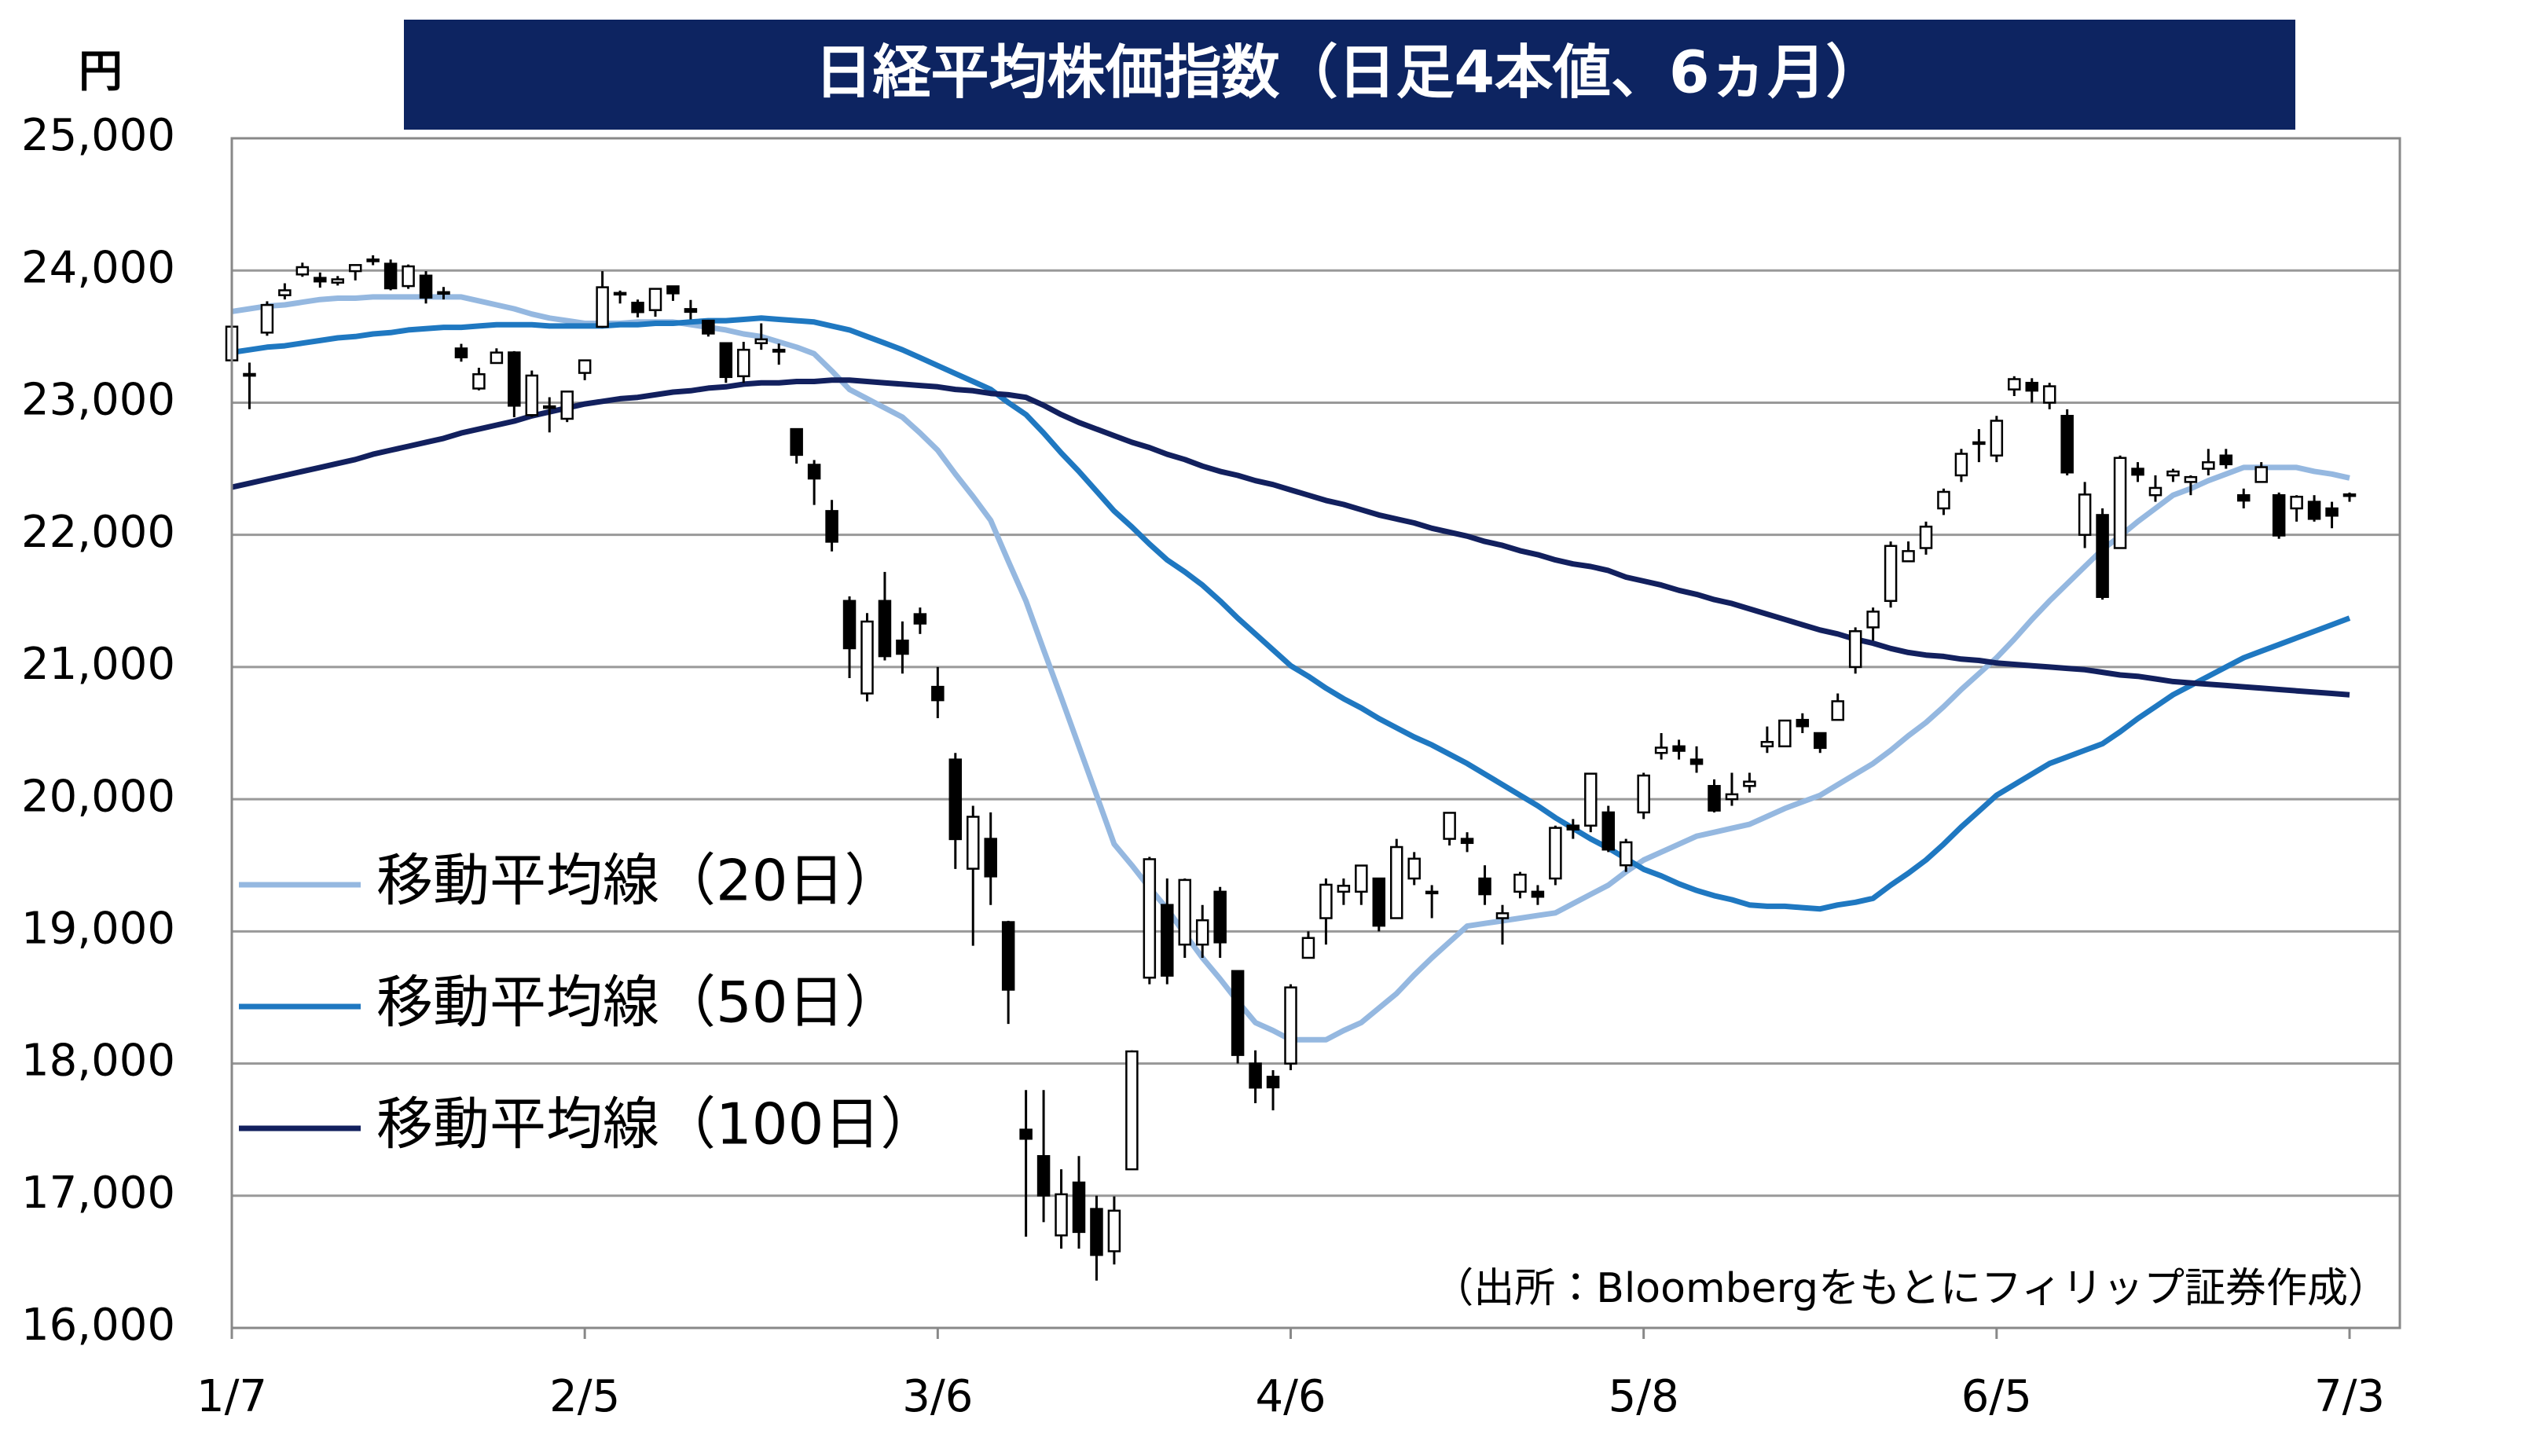 The image size is (2546, 1456). I want to click on y-tick-label: 25,000, so click(98, 135).